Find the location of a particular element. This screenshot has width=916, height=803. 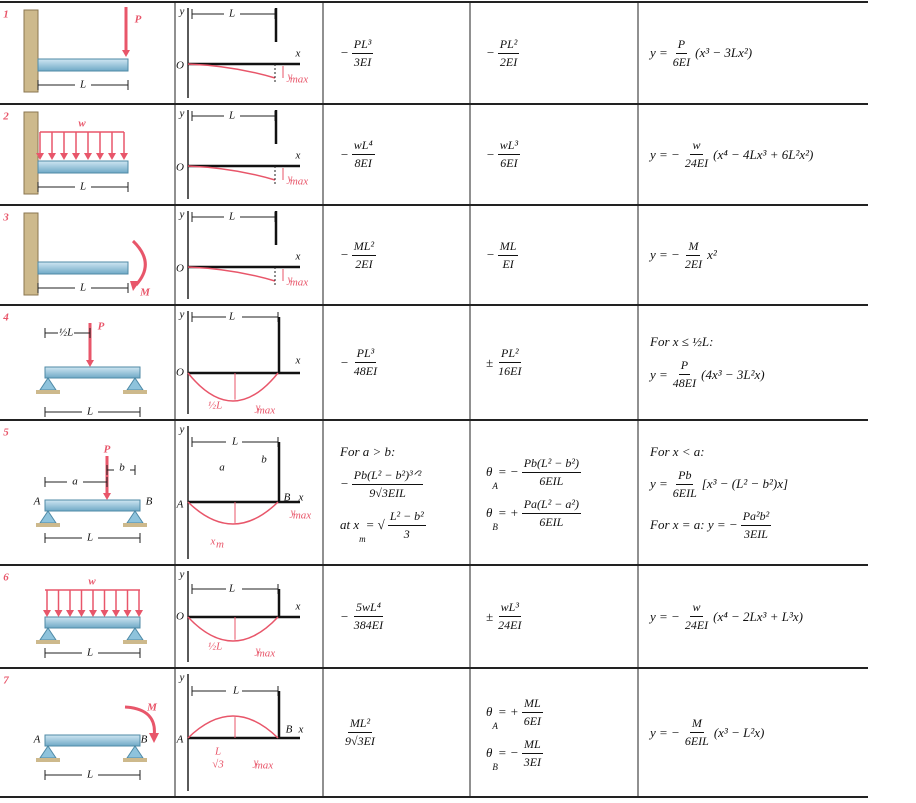

row-number: 1 is located at coordinates (6, 15).